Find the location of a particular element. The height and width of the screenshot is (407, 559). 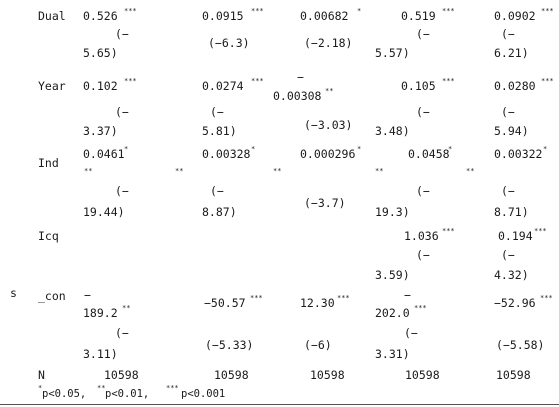

con-c4-se-value: 3.31) is located at coordinates (392, 354).